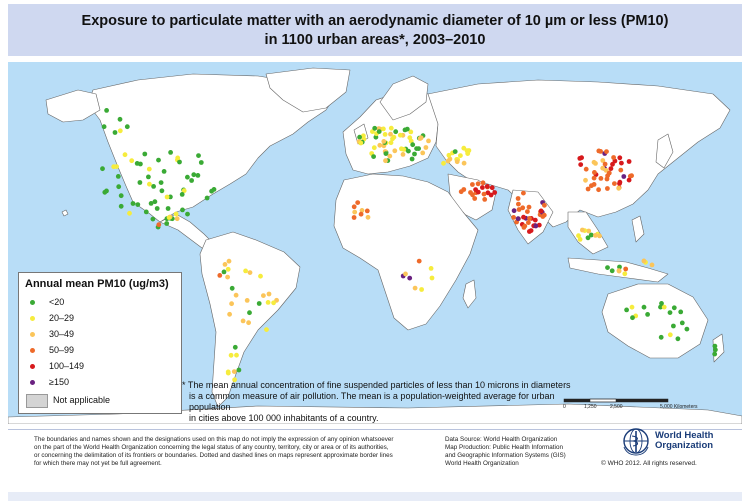 This screenshot has height=503, width=750. Describe the element at coordinates (37, 401) in the screenshot. I see `not-applicable-swatch` at that location.